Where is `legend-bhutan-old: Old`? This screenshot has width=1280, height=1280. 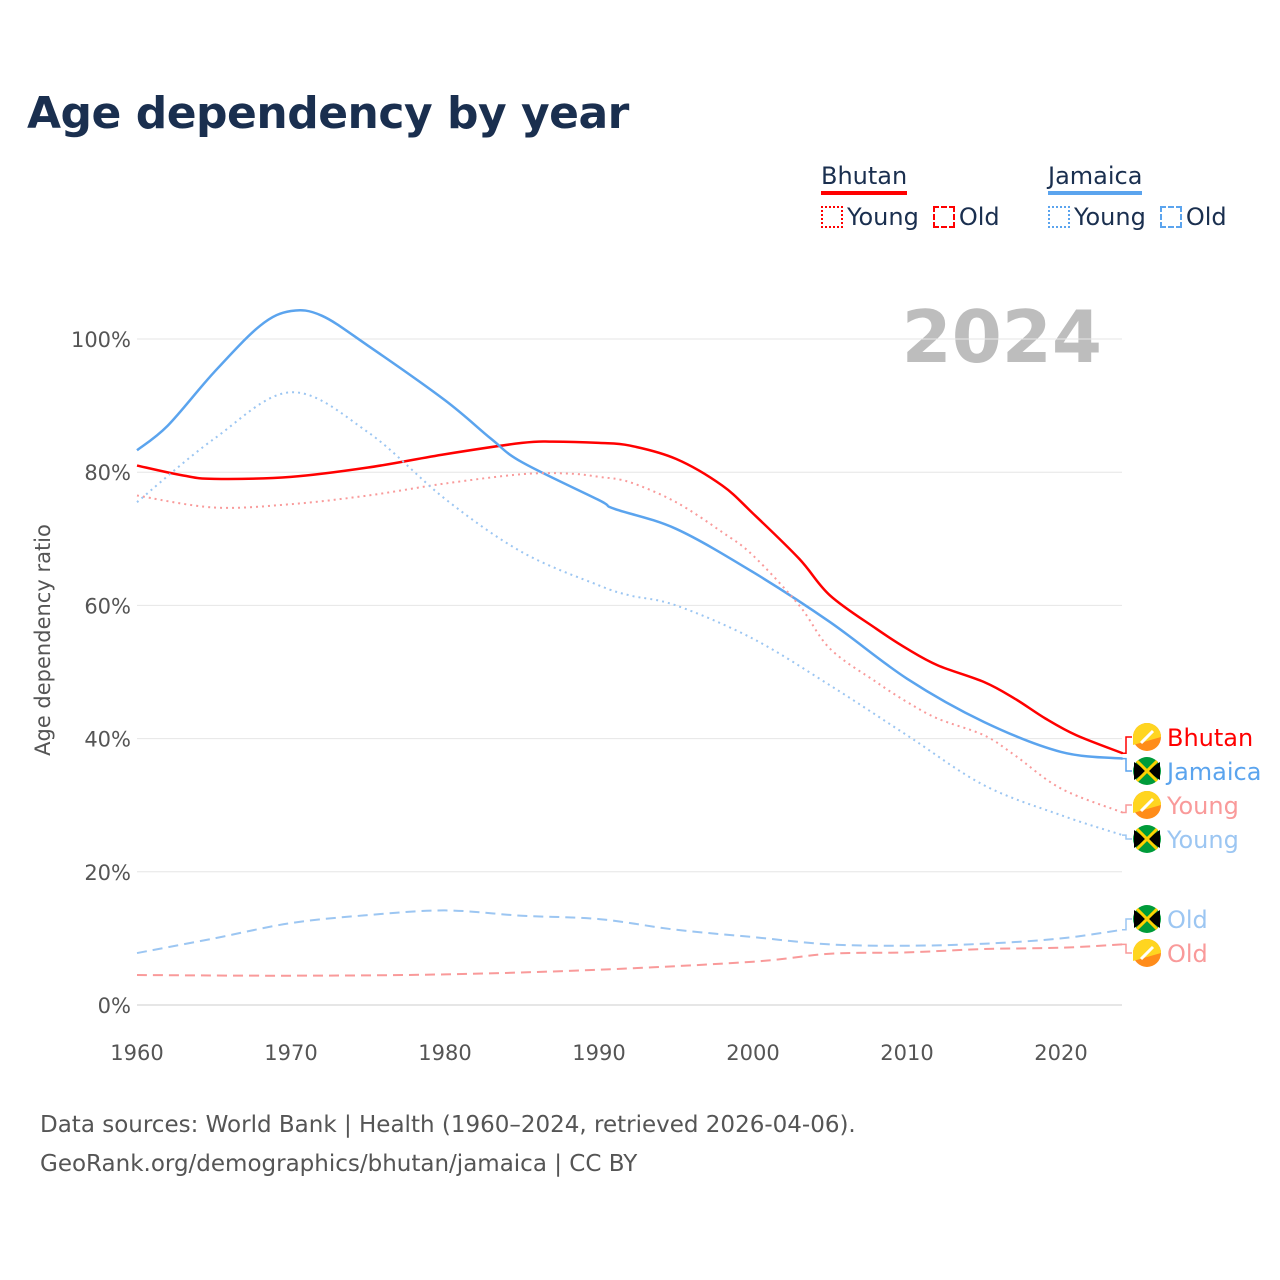
legend-bhutan-old: Old is located at coordinates (966, 217).